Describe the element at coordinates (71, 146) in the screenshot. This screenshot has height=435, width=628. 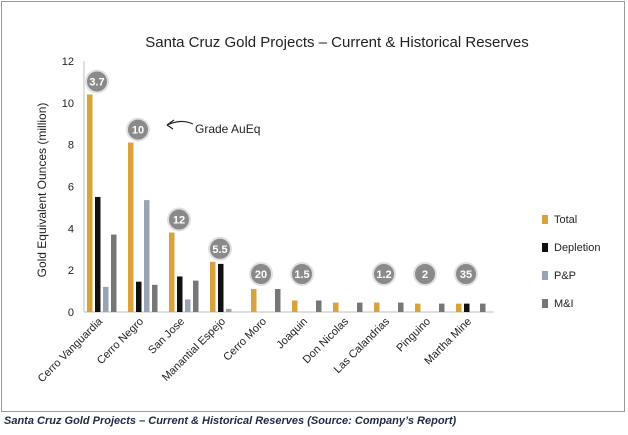
I see `y-tick-label: 8` at that location.